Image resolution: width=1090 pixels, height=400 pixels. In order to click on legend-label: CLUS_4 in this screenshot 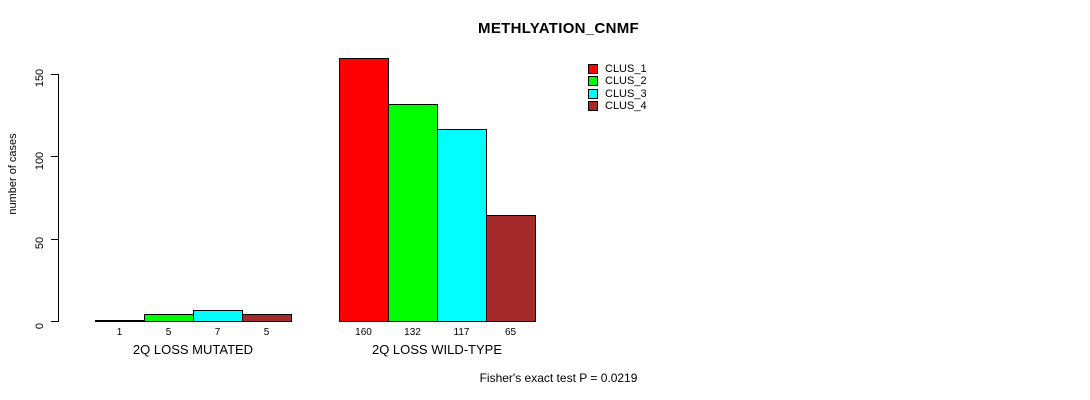, I will do `click(626, 105)`.